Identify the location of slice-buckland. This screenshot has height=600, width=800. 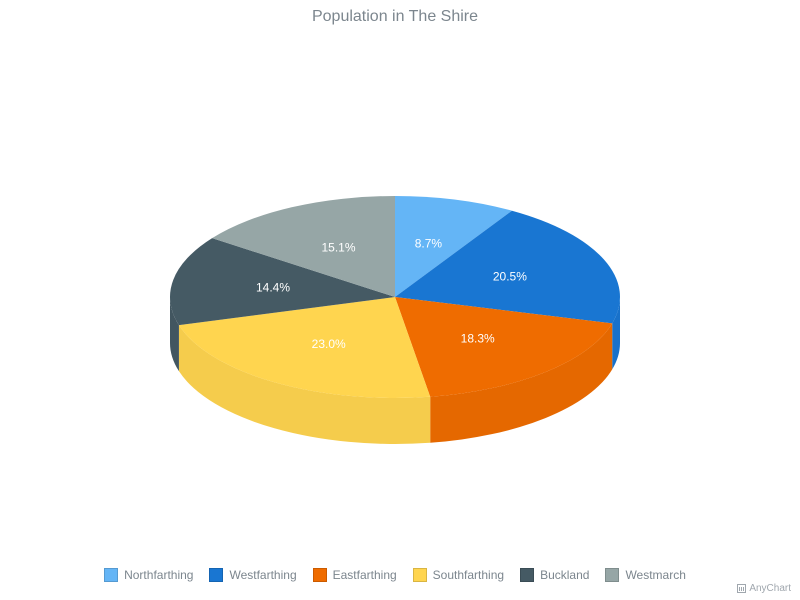
(282, 282).